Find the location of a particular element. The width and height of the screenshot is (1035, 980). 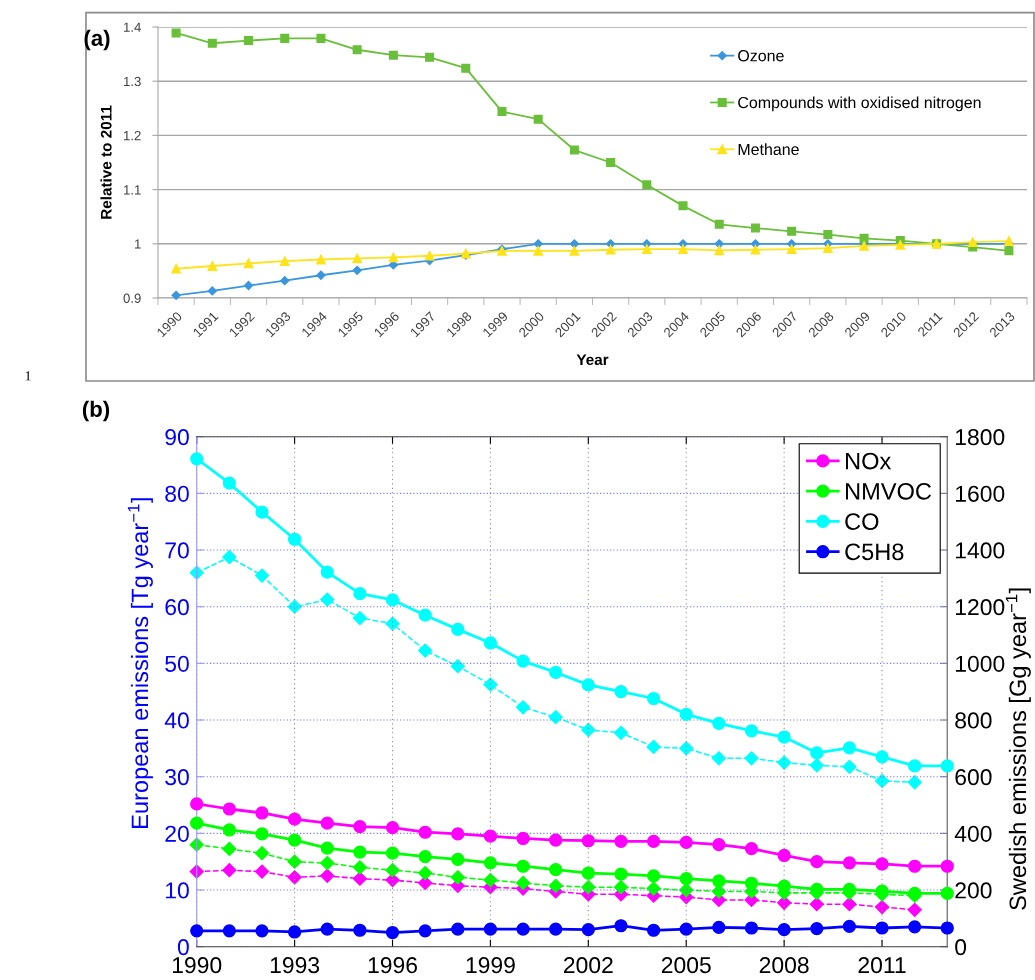

legend-label: C5H8 is located at coordinates (874, 552).